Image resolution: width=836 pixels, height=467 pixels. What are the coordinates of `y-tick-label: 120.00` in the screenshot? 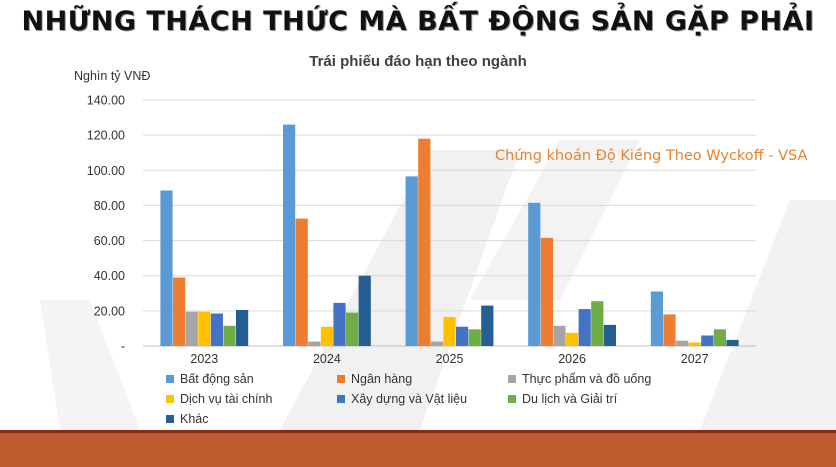 It's located at (106, 136).